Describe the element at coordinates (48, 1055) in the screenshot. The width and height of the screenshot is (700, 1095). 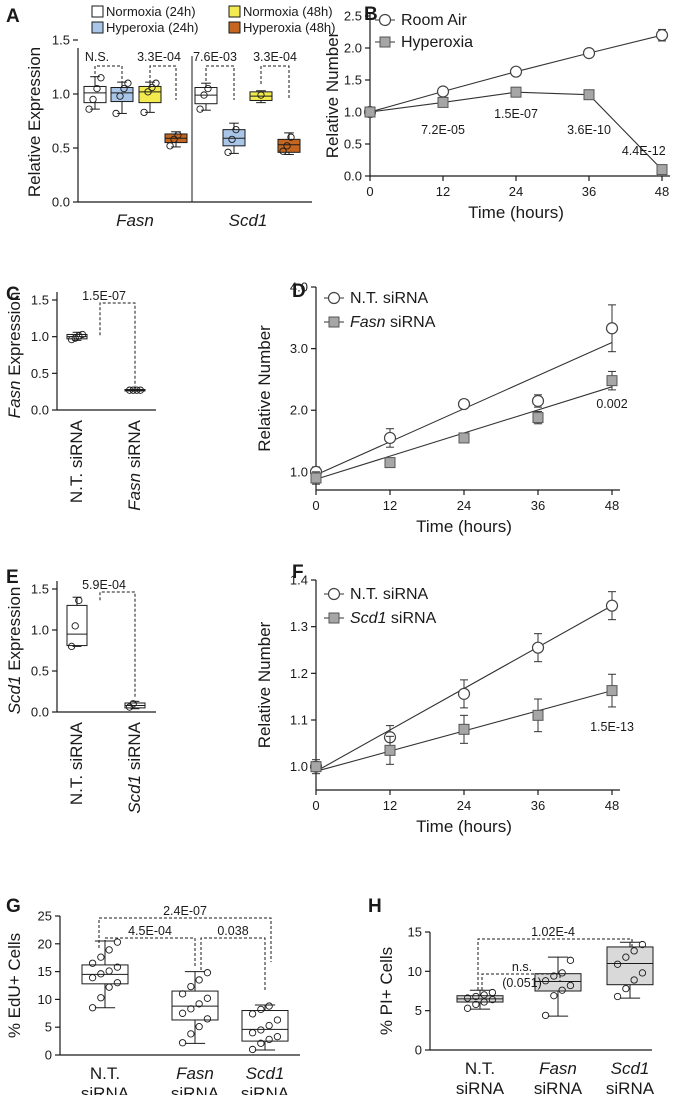
I see `y-tick-label: 0` at that location.